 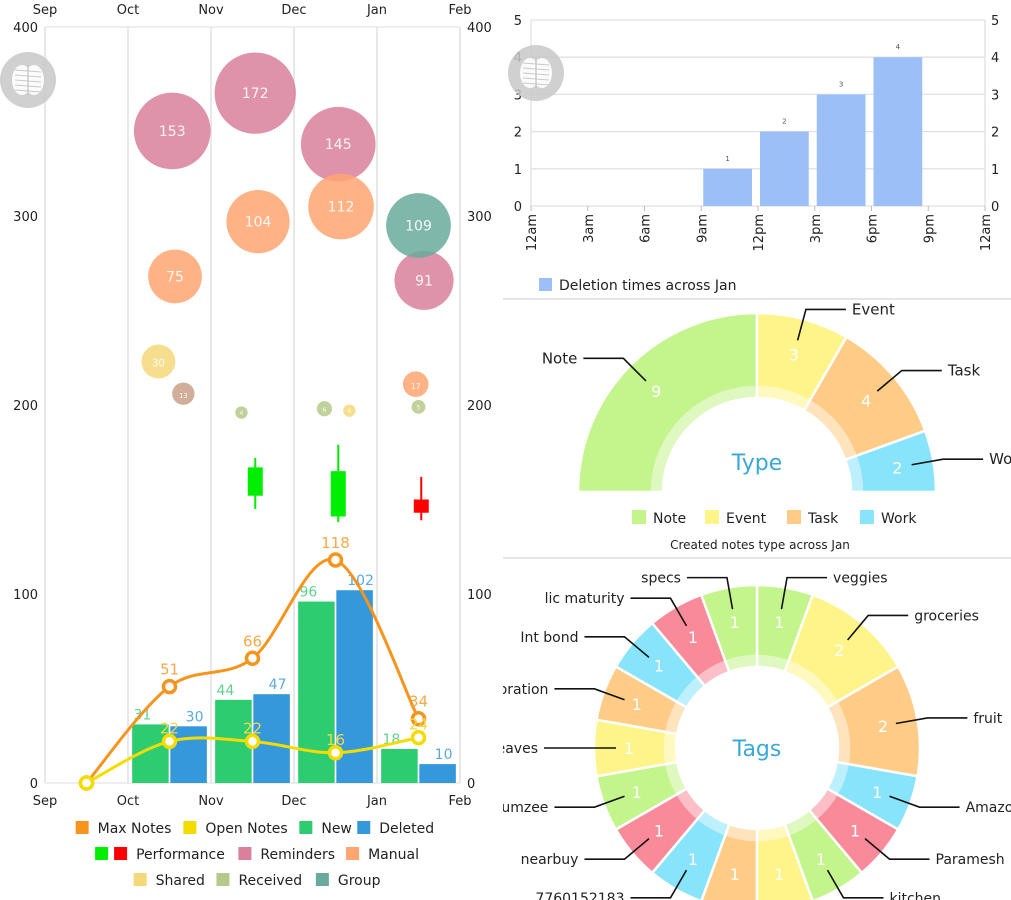 What do you see at coordinates (25, 406) in the screenshot?
I see `y-tick-label: 200` at bounding box center [25, 406].